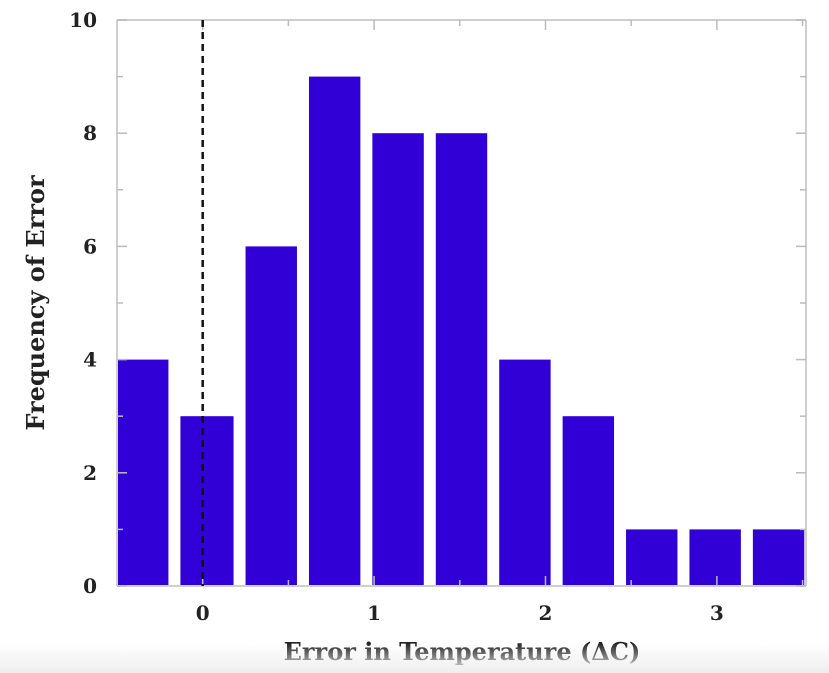  I want to click on y-tick-labels: 0 2 4 6 8 10, so click(83, 303).